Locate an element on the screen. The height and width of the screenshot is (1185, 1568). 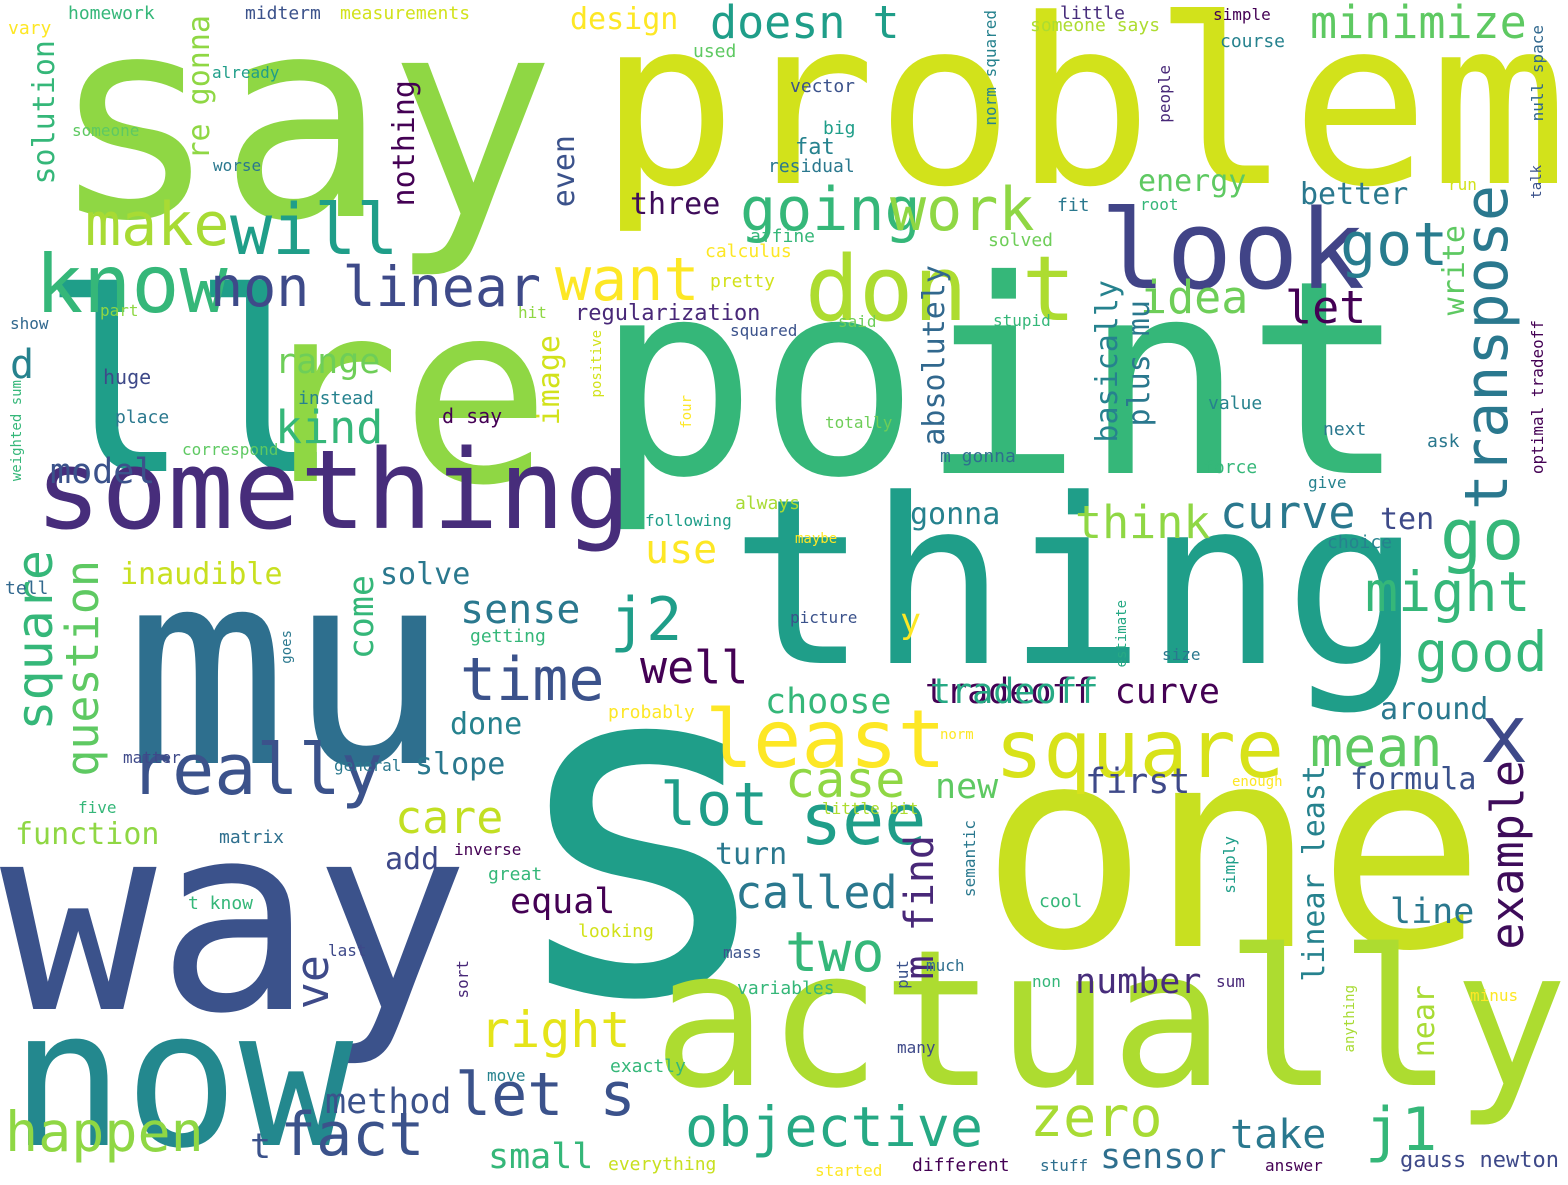
word-image: image is located at coordinates (549, 380).